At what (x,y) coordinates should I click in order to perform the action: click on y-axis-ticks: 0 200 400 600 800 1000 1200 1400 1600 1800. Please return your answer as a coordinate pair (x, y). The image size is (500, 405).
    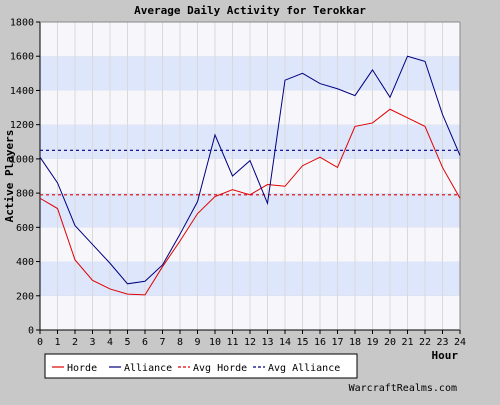
    Looking at the image, I should click on (25, 177).